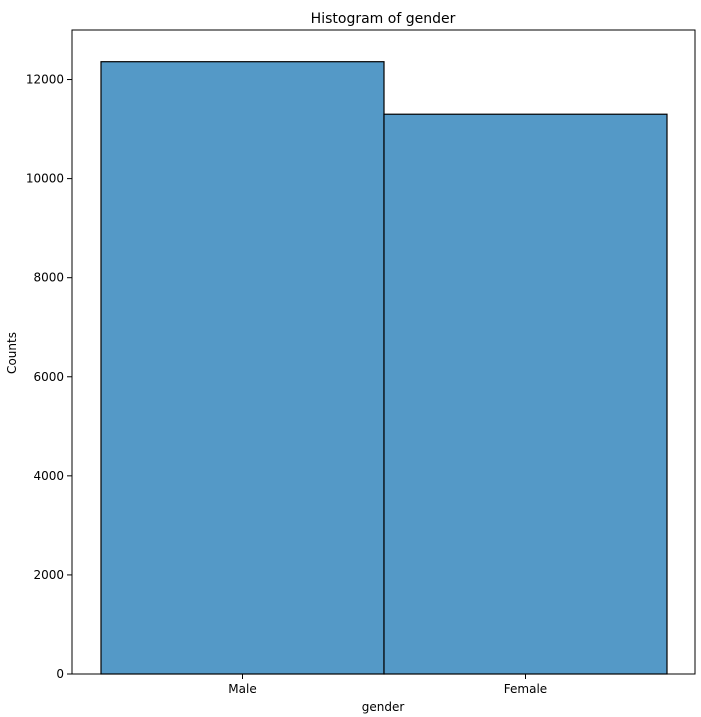 Image resolution: width=701 pixels, height=717 pixels. What do you see at coordinates (60, 674) in the screenshot?
I see `y-tick-label: 0` at bounding box center [60, 674].